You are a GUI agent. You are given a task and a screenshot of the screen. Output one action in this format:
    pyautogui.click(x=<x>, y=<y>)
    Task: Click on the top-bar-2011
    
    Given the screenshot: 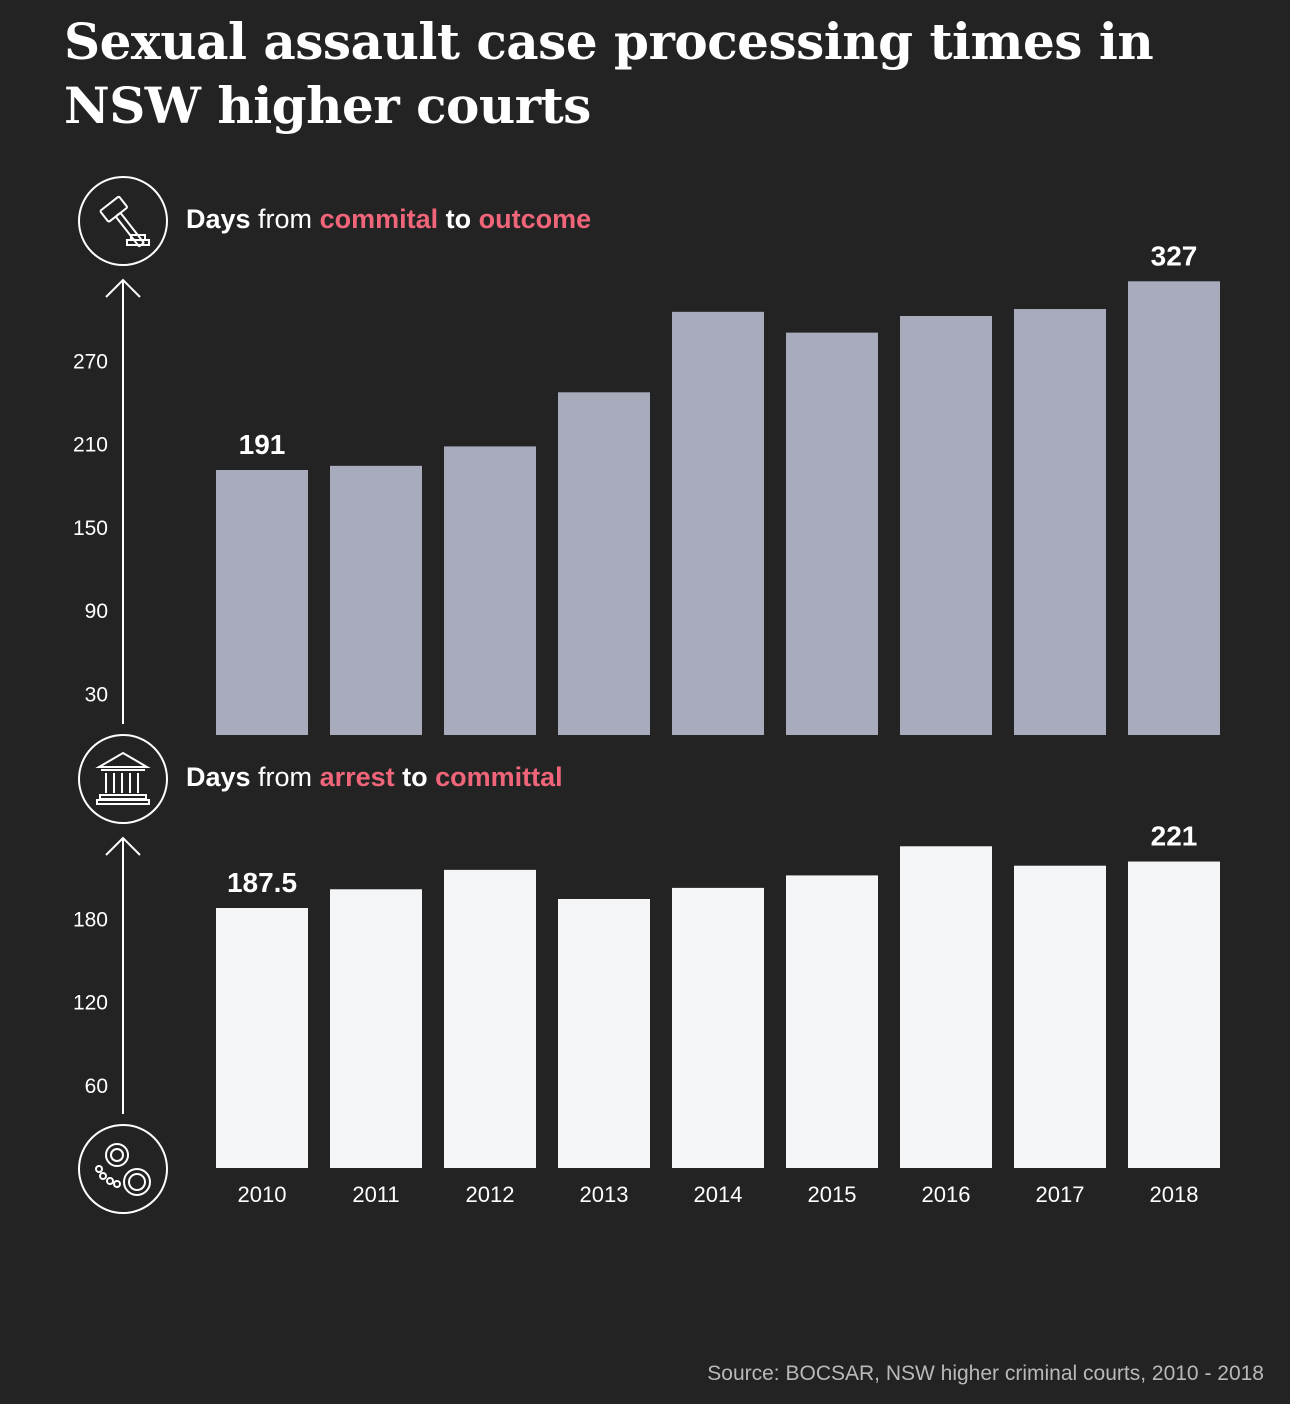 What is the action you would take?
    pyautogui.click(x=376, y=600)
    